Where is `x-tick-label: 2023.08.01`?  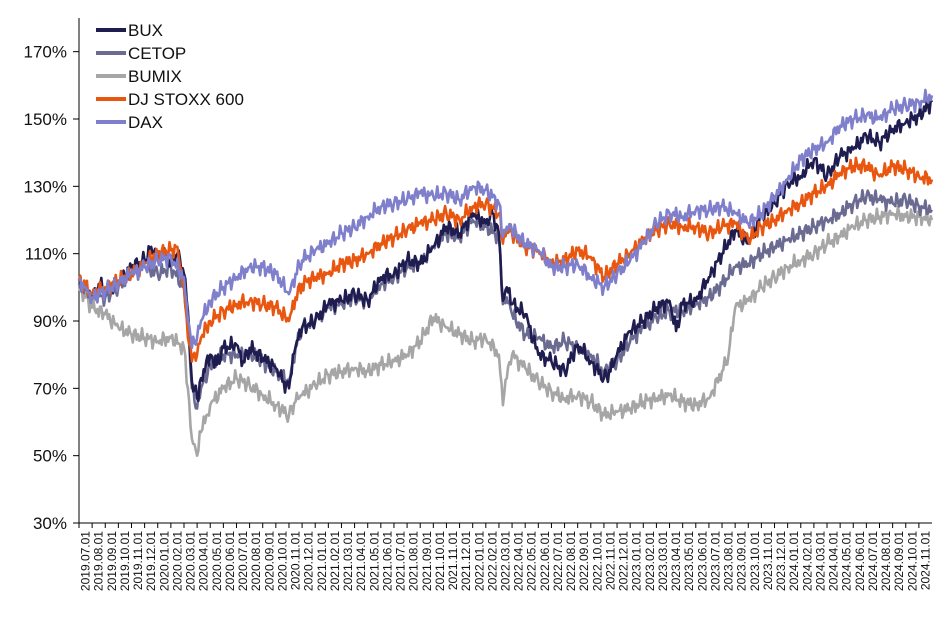 x-tick-label: 2023.08.01 is located at coordinates (729, 561).